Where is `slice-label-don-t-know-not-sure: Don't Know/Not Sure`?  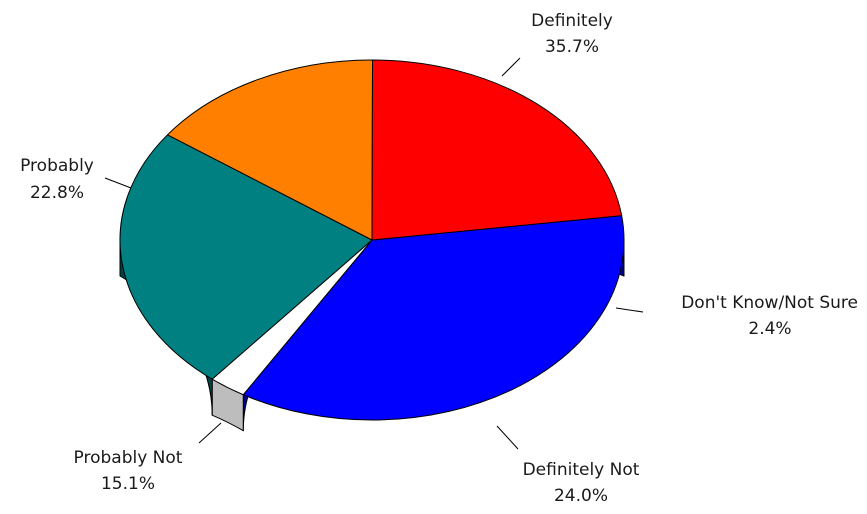
slice-label-don-t-know-not-sure: Don't Know/Not Sure is located at coordinates (769, 303).